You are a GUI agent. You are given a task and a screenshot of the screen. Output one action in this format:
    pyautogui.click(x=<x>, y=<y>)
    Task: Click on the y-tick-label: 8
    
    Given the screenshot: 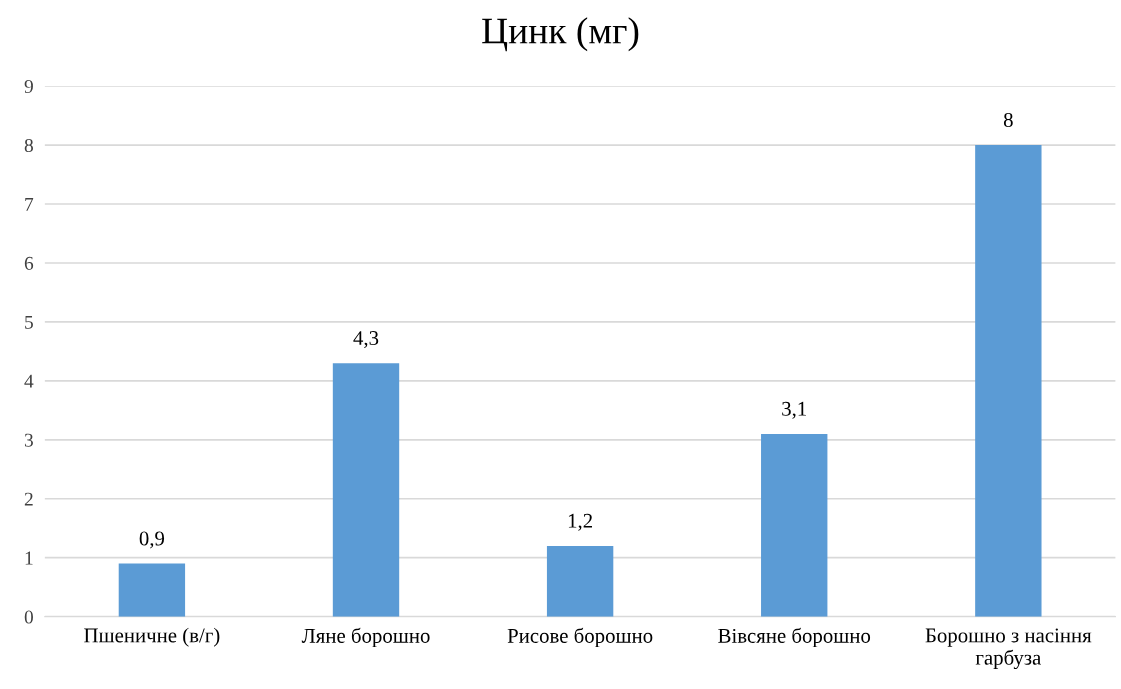 What is the action you would take?
    pyautogui.click(x=28, y=145)
    